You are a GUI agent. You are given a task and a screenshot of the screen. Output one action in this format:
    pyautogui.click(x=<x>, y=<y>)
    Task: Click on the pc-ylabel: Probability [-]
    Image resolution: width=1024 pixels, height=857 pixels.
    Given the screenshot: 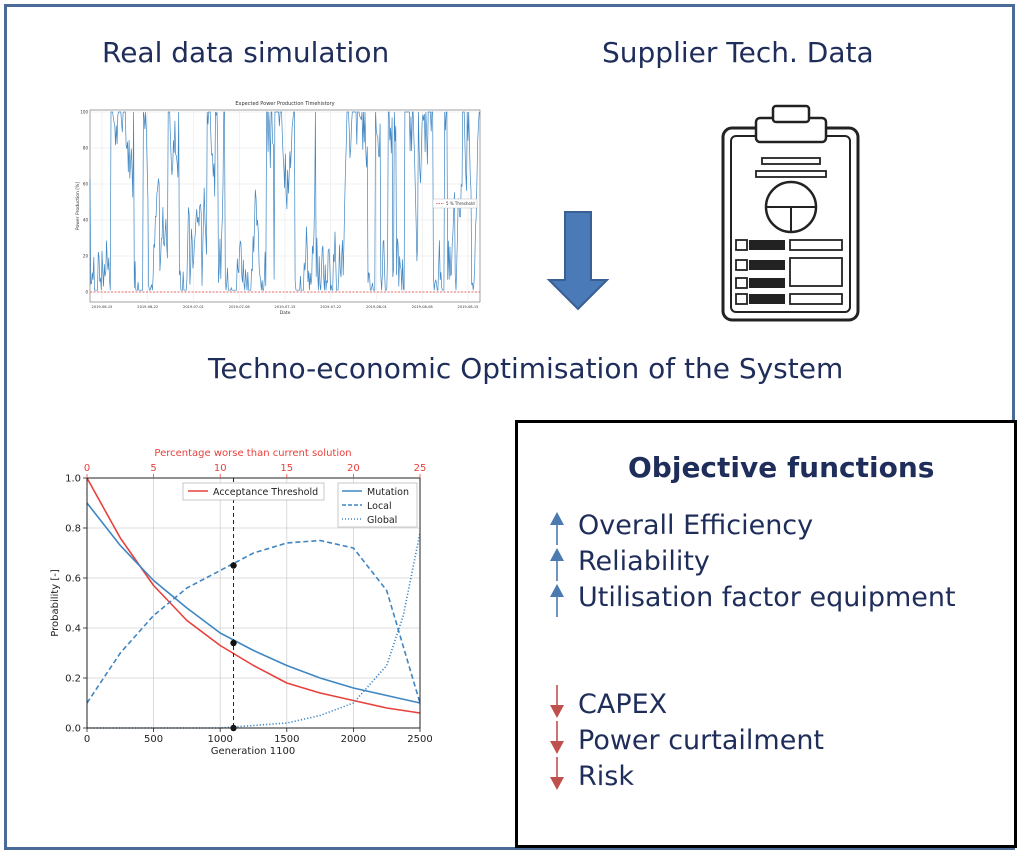 What is the action you would take?
    pyautogui.click(x=55, y=603)
    